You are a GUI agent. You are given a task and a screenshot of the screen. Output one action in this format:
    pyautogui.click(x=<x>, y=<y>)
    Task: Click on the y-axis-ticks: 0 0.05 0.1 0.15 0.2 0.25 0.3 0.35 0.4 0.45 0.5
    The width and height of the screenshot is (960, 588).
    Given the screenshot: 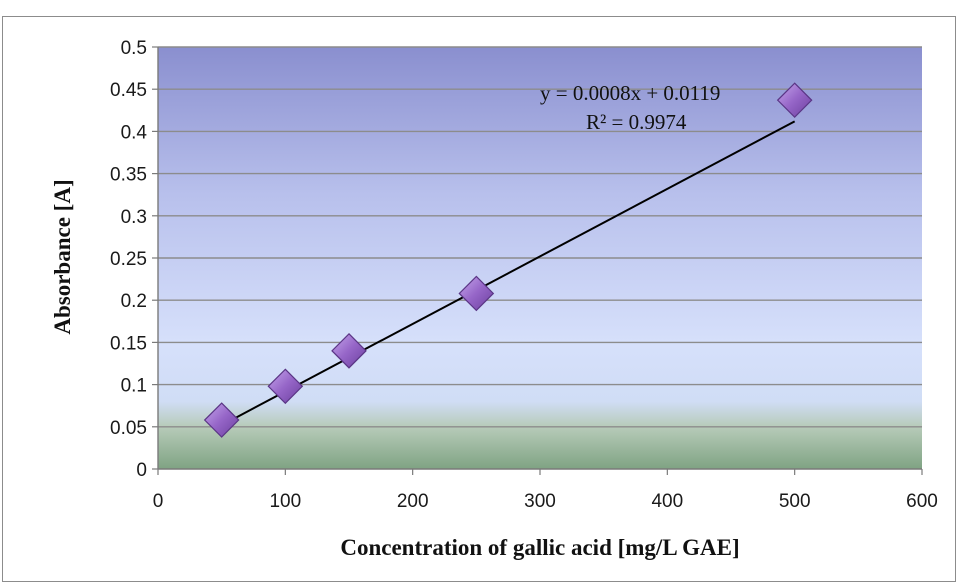 What is the action you would take?
    pyautogui.click(x=134, y=259)
    